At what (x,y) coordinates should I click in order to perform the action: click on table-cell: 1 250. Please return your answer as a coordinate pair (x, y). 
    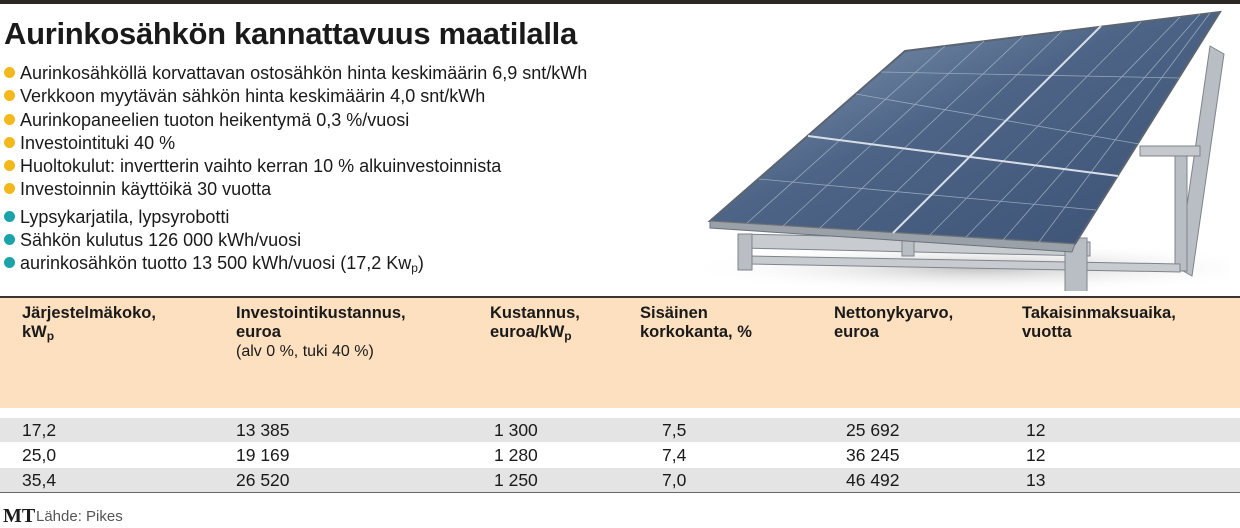
    Looking at the image, I should click on (516, 480).